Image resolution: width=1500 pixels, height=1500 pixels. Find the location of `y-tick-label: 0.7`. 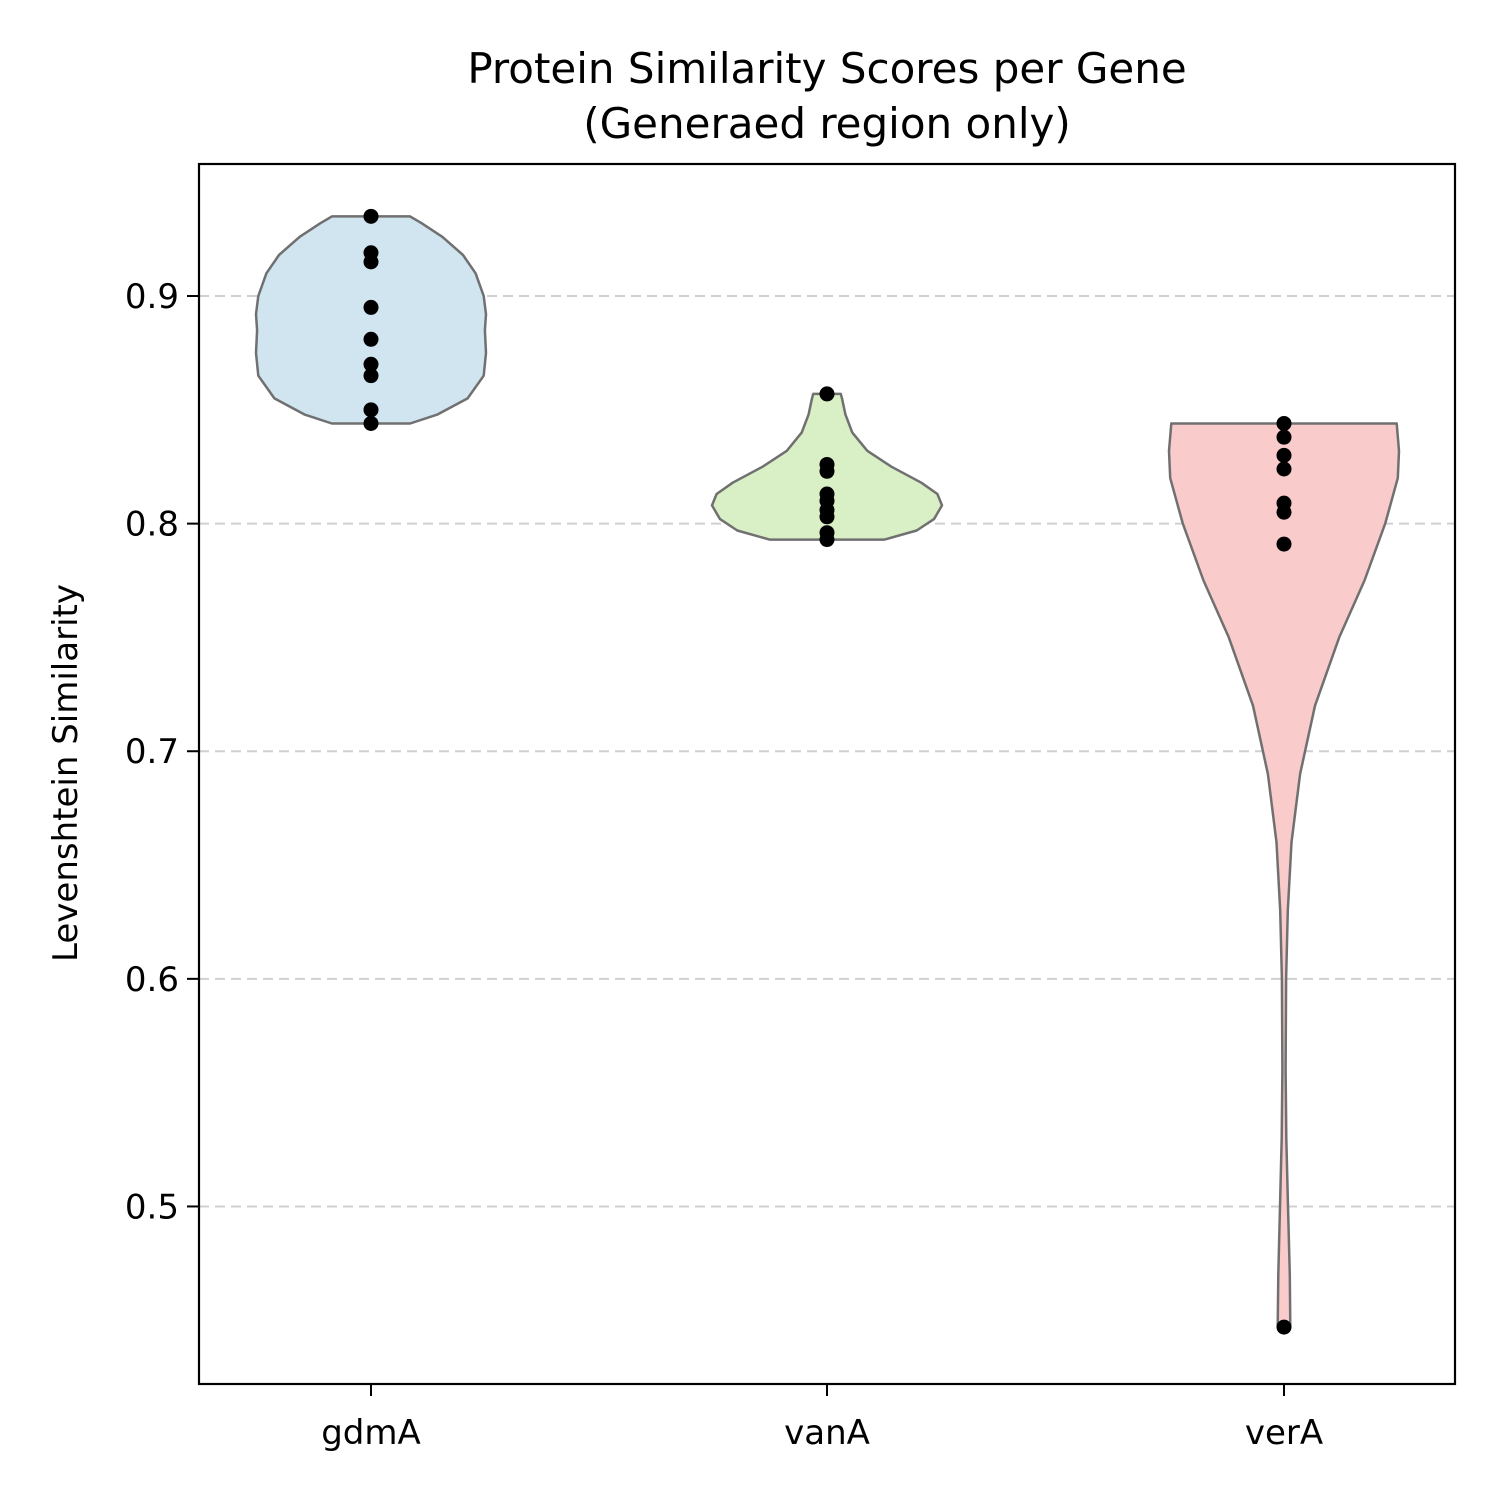

y-tick-label: 0.7 is located at coordinates (152, 752).